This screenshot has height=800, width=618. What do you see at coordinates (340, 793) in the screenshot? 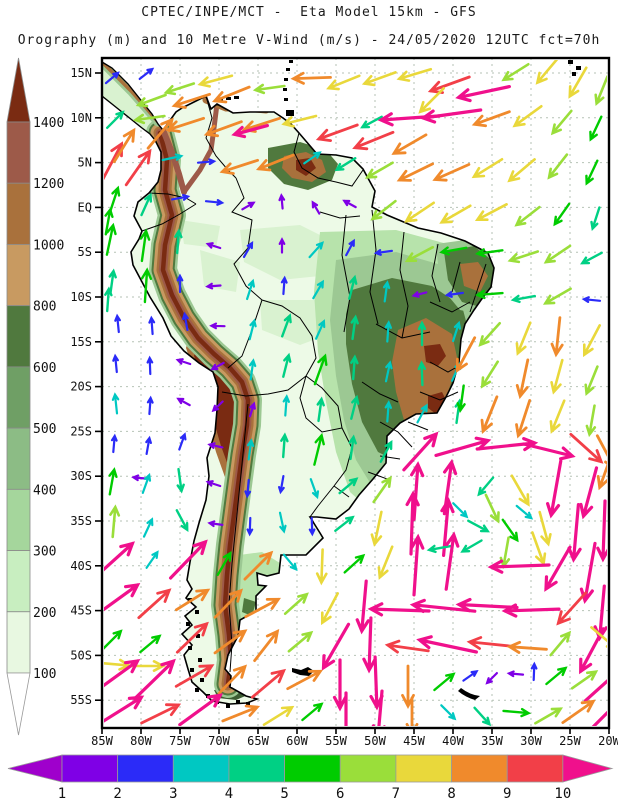
I see `wind-scale-label: 6` at bounding box center [340, 793].